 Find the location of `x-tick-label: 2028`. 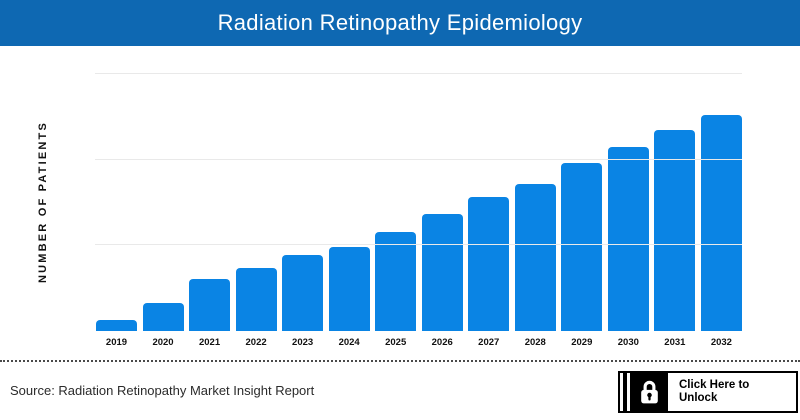

x-tick-label: 2028 is located at coordinates (535, 342).